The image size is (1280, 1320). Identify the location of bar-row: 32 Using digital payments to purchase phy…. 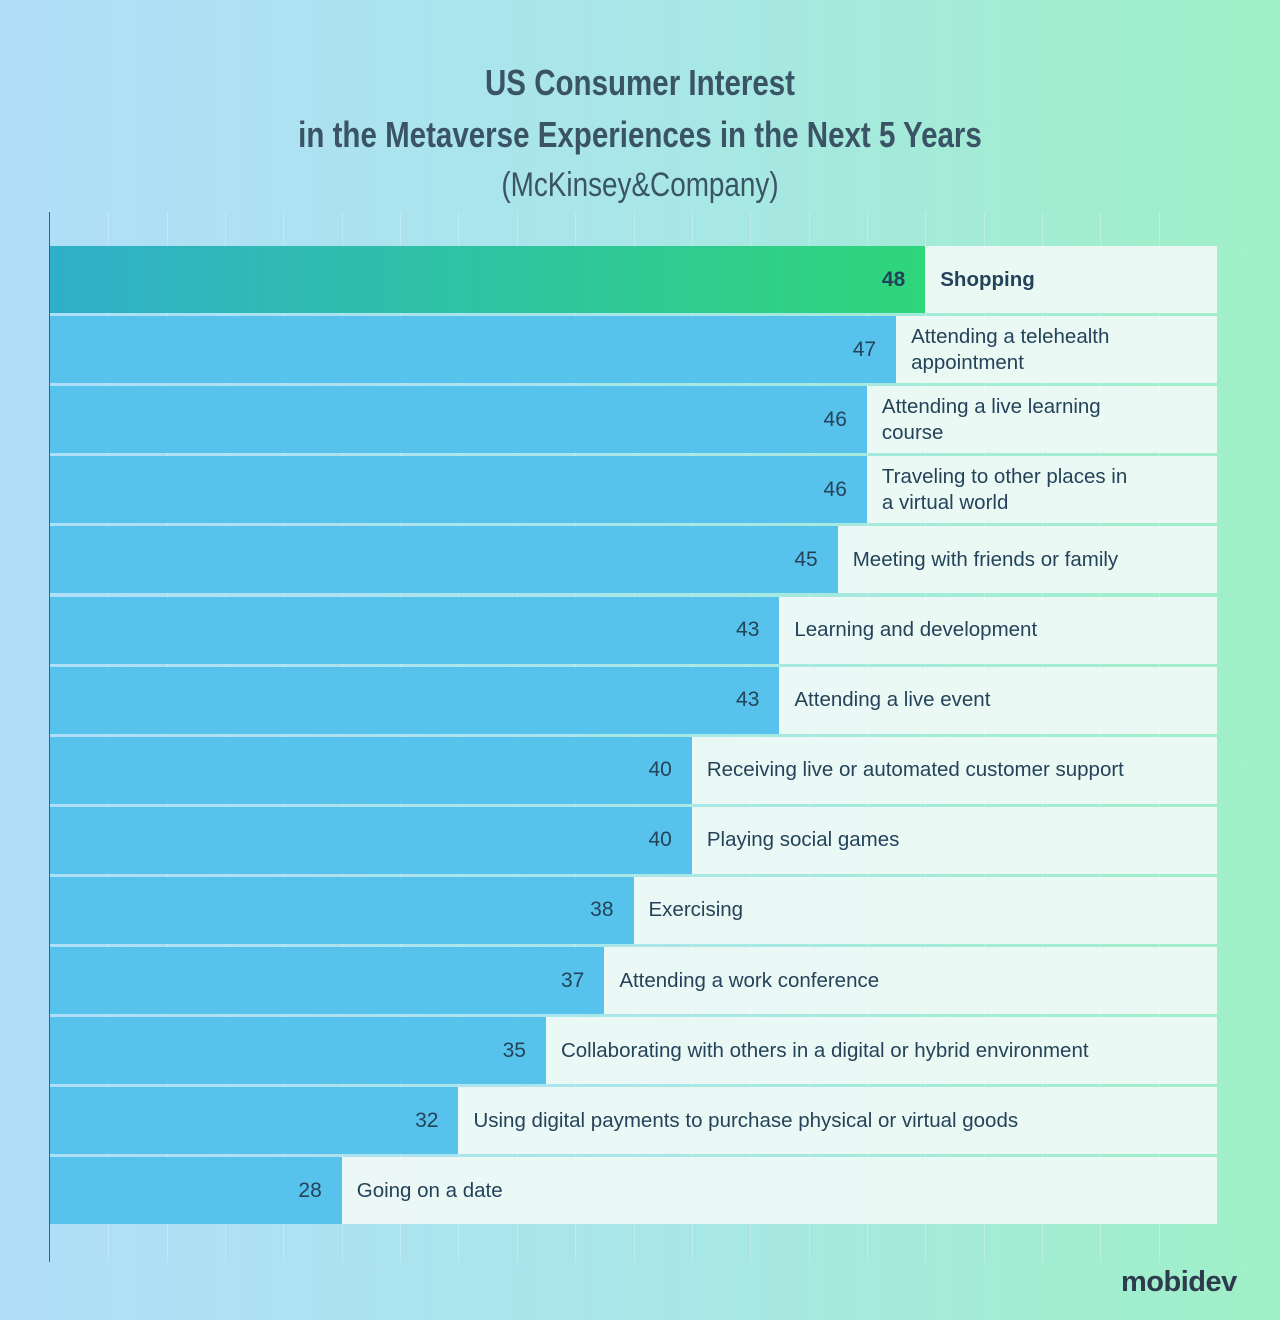
(633, 1121).